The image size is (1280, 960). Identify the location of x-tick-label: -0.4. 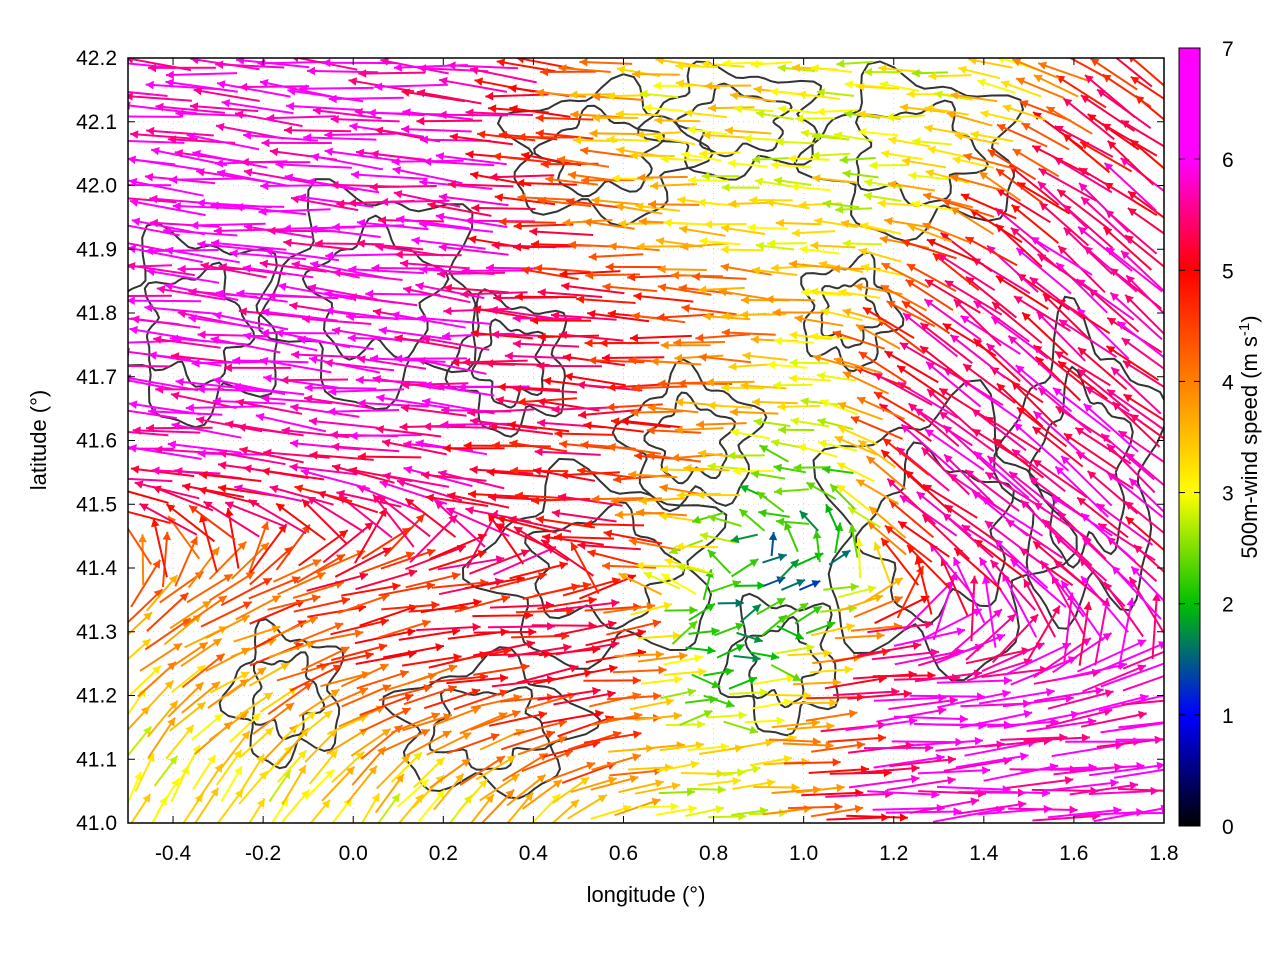
(173, 853).